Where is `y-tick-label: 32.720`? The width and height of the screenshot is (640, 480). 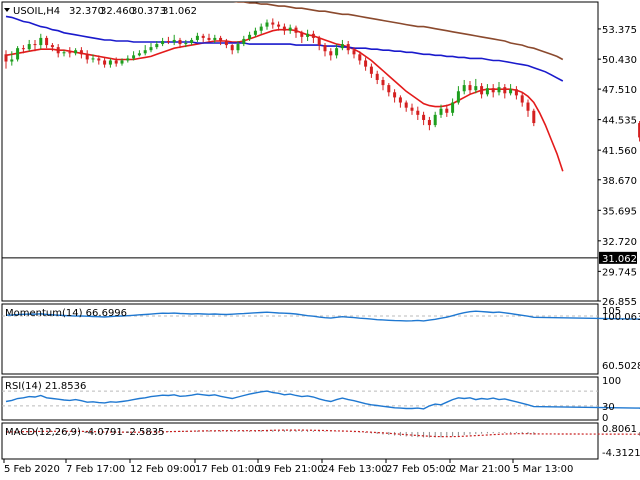
y-tick-label: 32.720 is located at coordinates (619, 242).